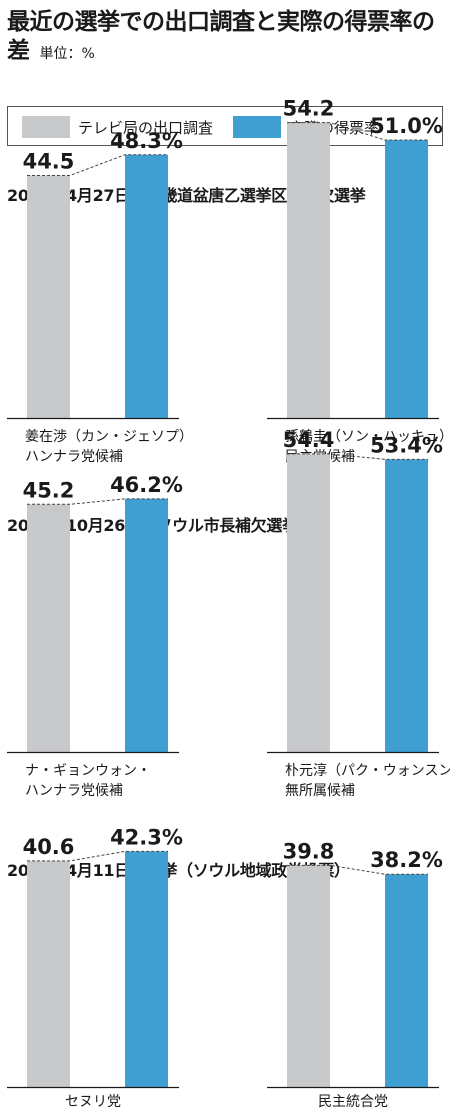 This screenshot has width=450, height=1116. I want to click on legend-swatch-actual, so click(257, 127).